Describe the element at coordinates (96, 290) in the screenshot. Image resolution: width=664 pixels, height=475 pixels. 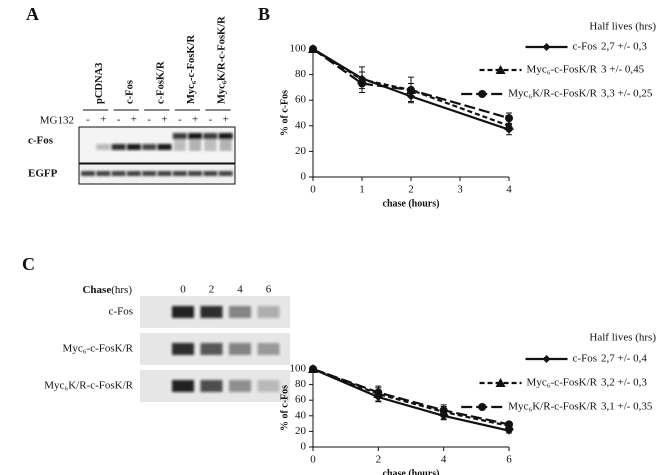
I see `chase-label-bold: Chase` at that location.